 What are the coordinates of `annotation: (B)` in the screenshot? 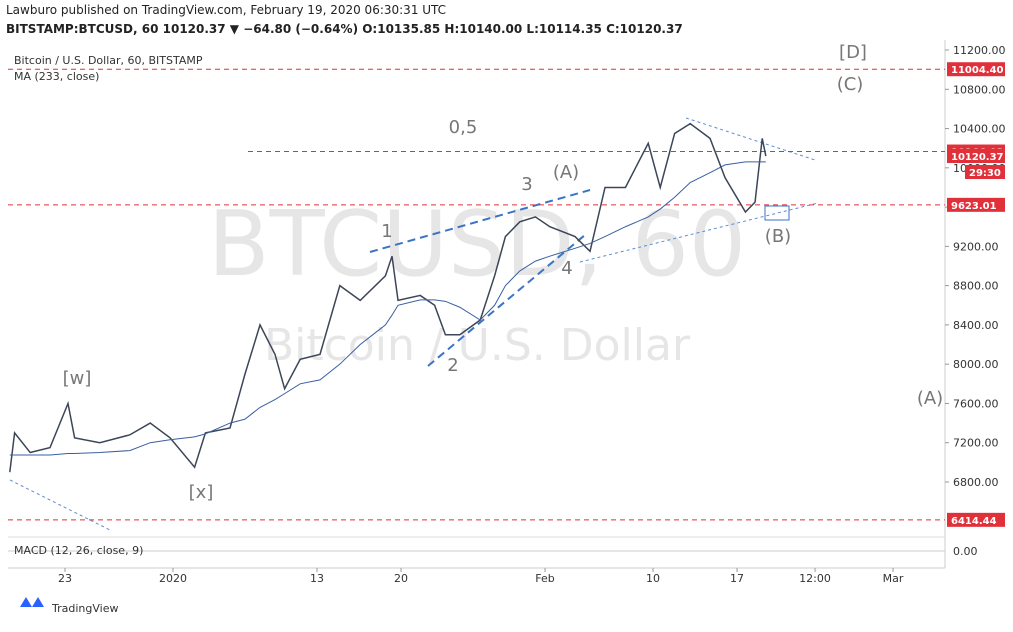 It's located at (778, 236).